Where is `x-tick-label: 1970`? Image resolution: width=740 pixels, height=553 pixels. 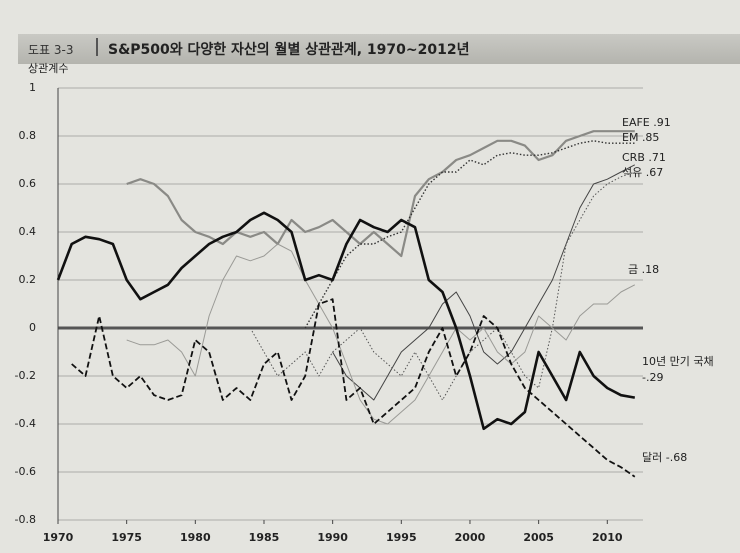 x-tick-label: 1970 is located at coordinates (58, 537).